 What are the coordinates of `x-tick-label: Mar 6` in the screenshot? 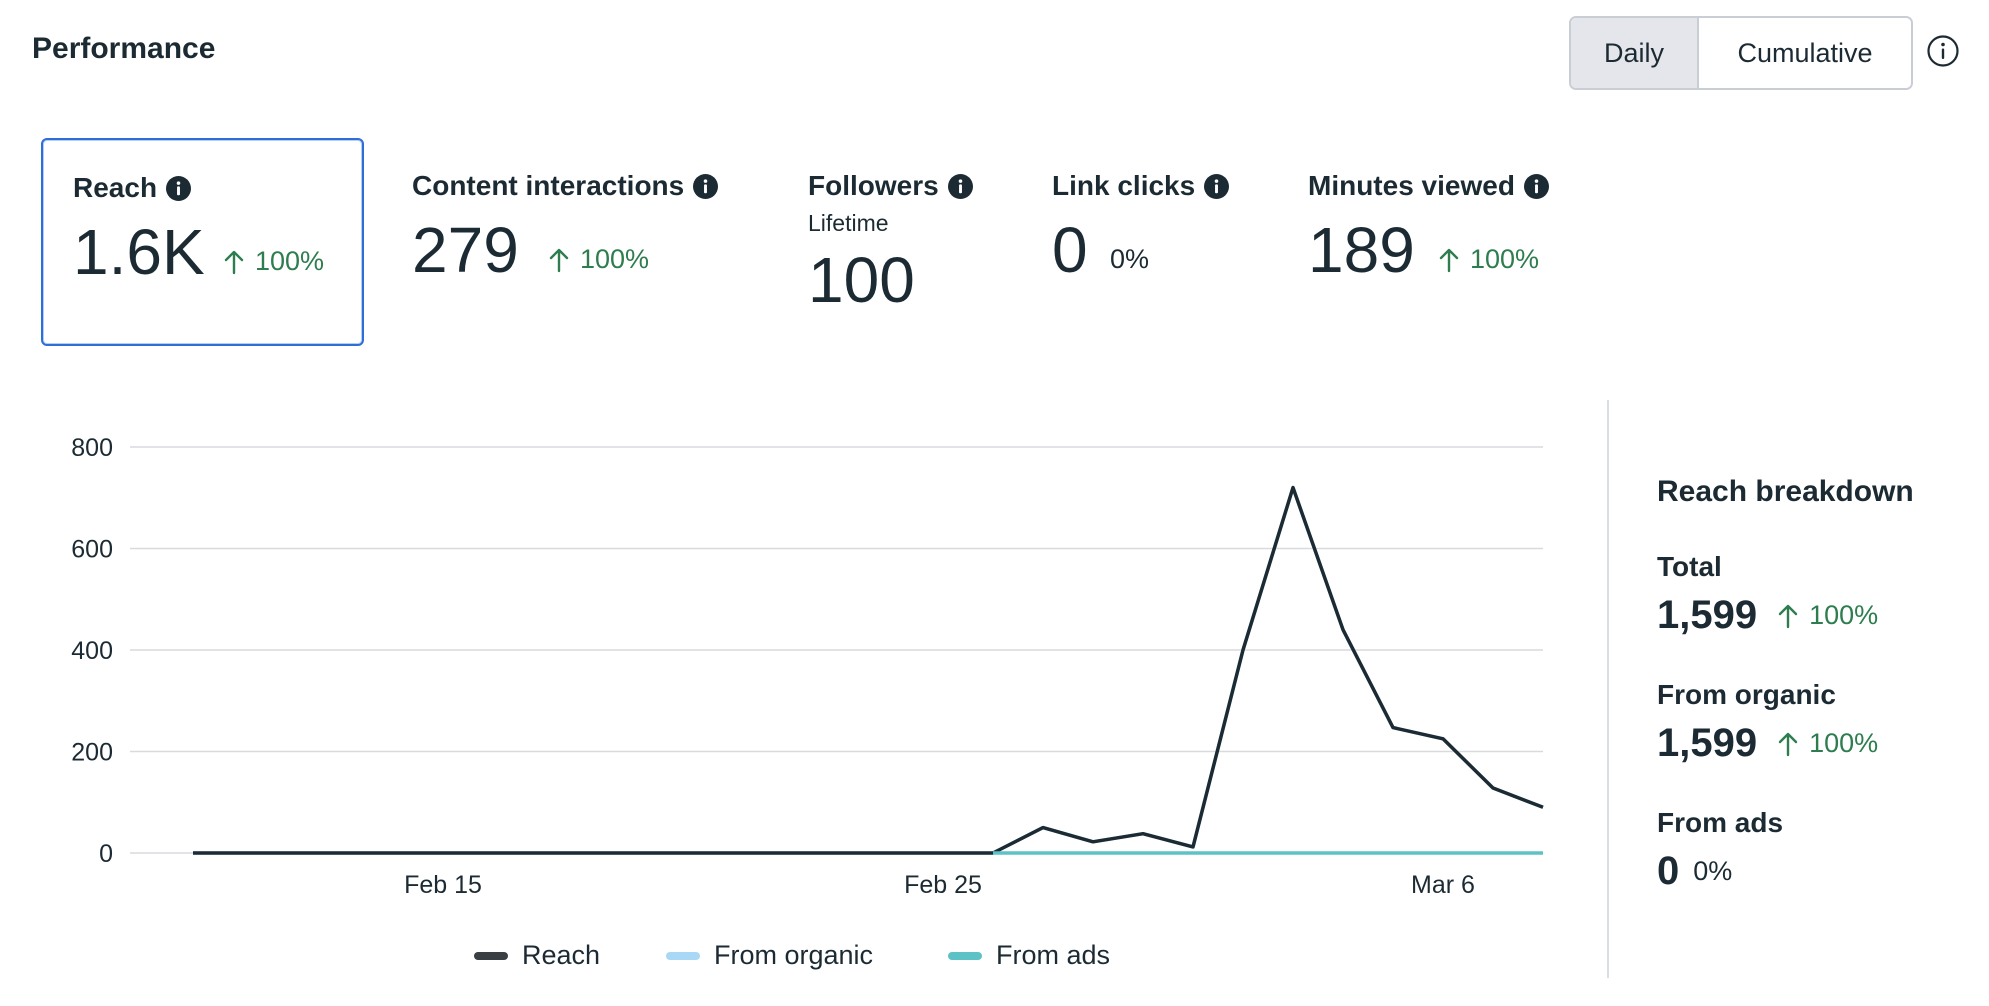 It's located at (1443, 885).